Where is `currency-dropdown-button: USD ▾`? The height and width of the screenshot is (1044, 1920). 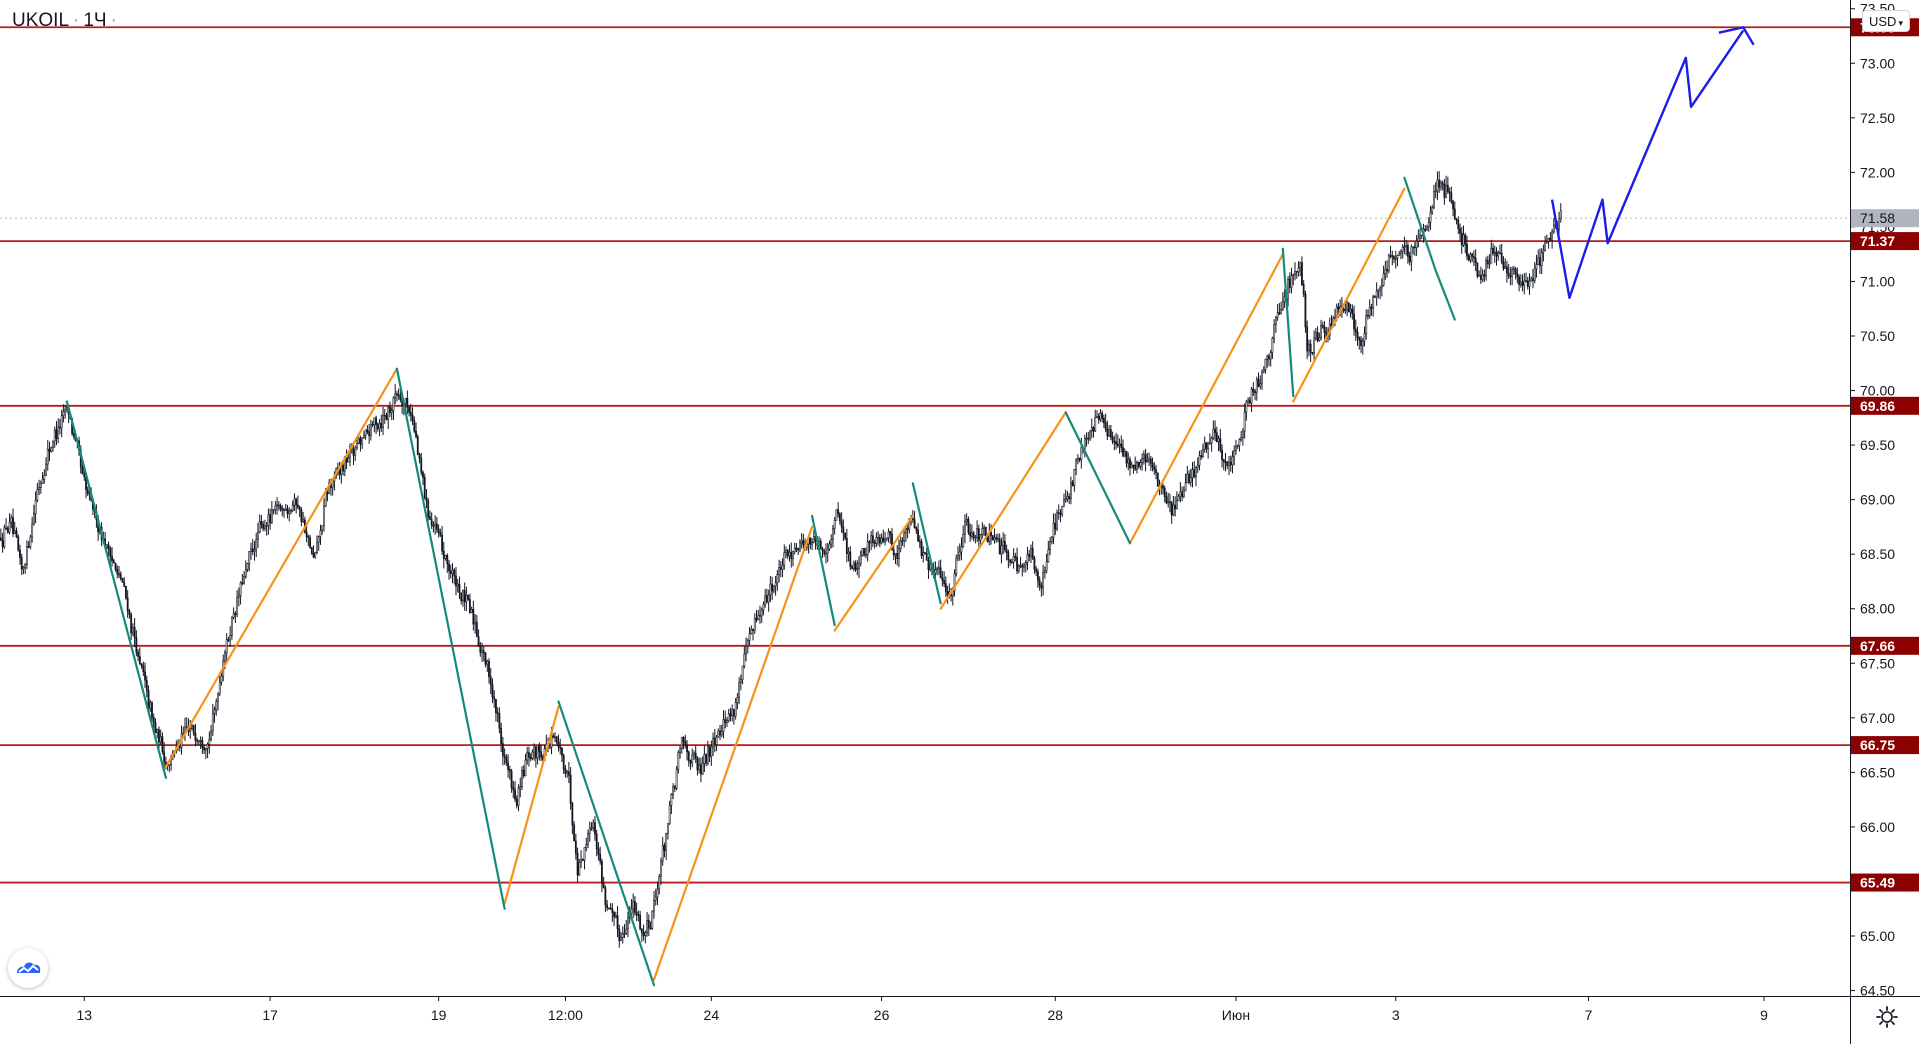 currency-dropdown-button: USD ▾ is located at coordinates (1886, 21).